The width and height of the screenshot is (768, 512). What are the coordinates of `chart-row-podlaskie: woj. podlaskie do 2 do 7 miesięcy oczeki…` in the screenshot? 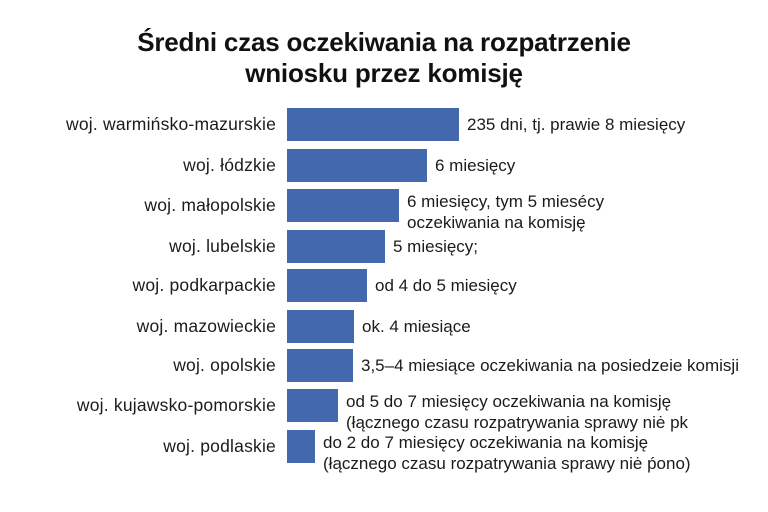 It's located at (384, 451).